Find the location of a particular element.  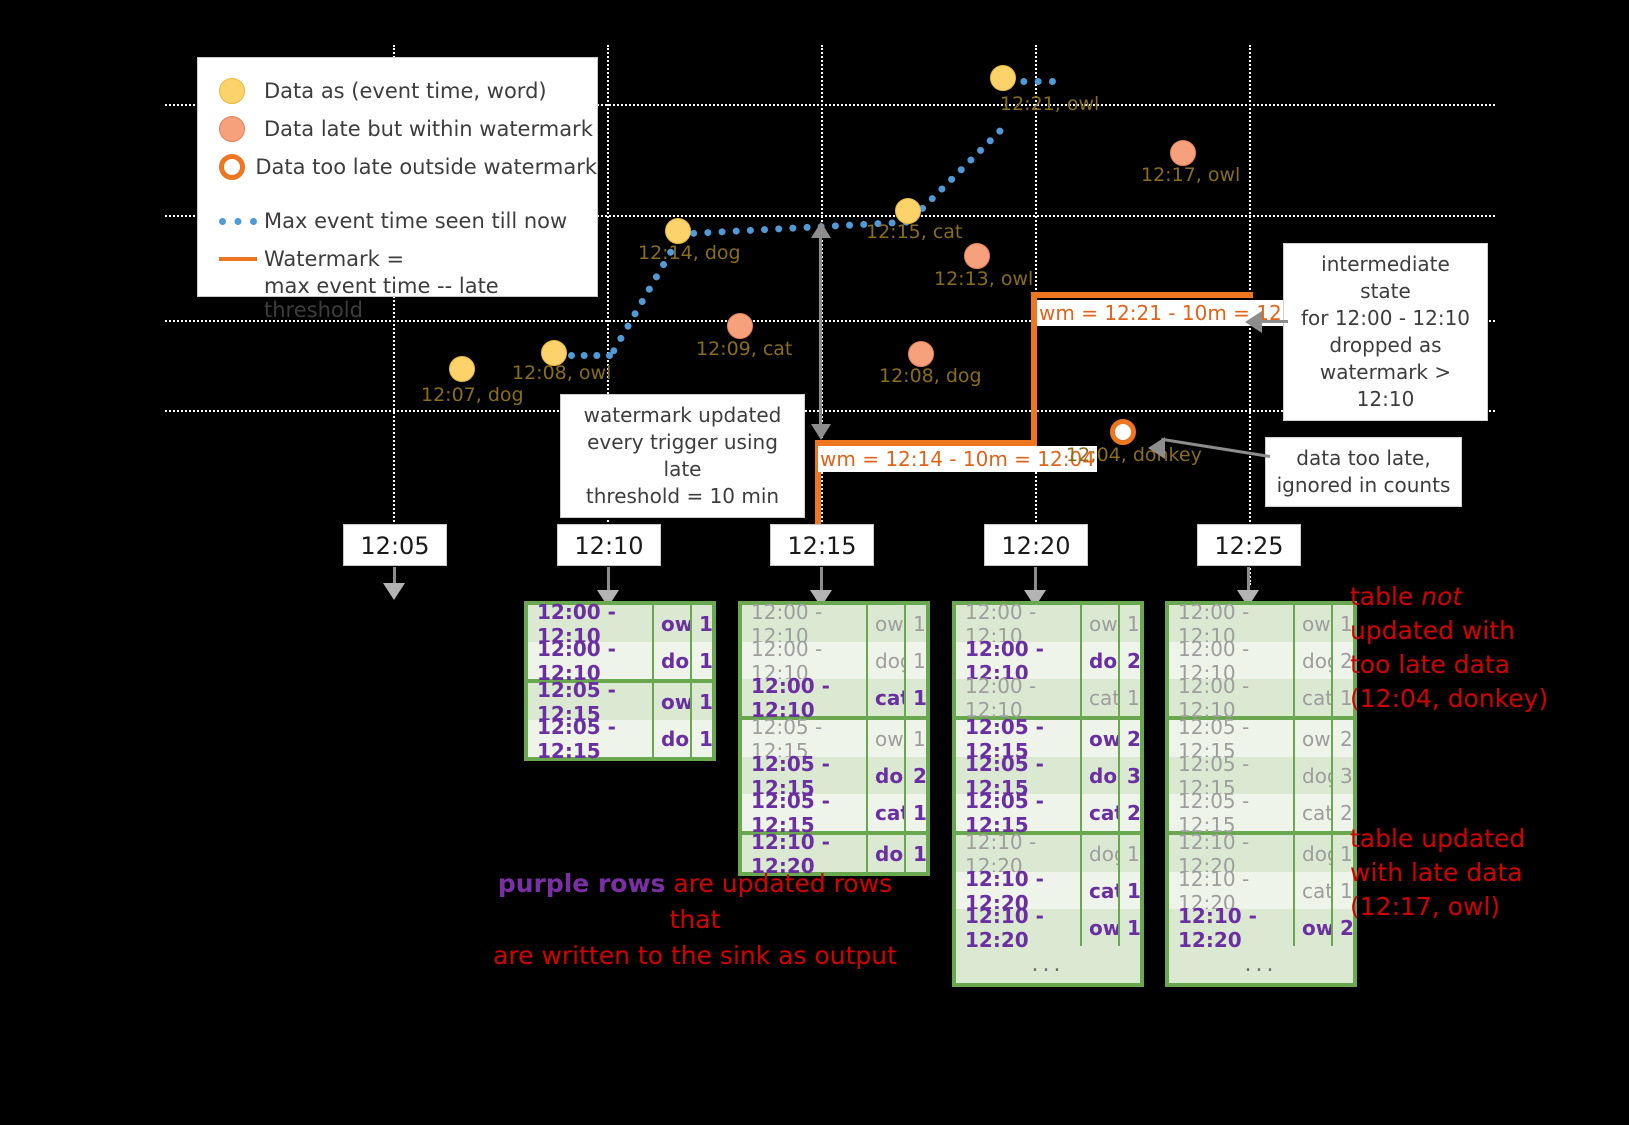

note-line: table updated is located at coordinates (1438, 838).